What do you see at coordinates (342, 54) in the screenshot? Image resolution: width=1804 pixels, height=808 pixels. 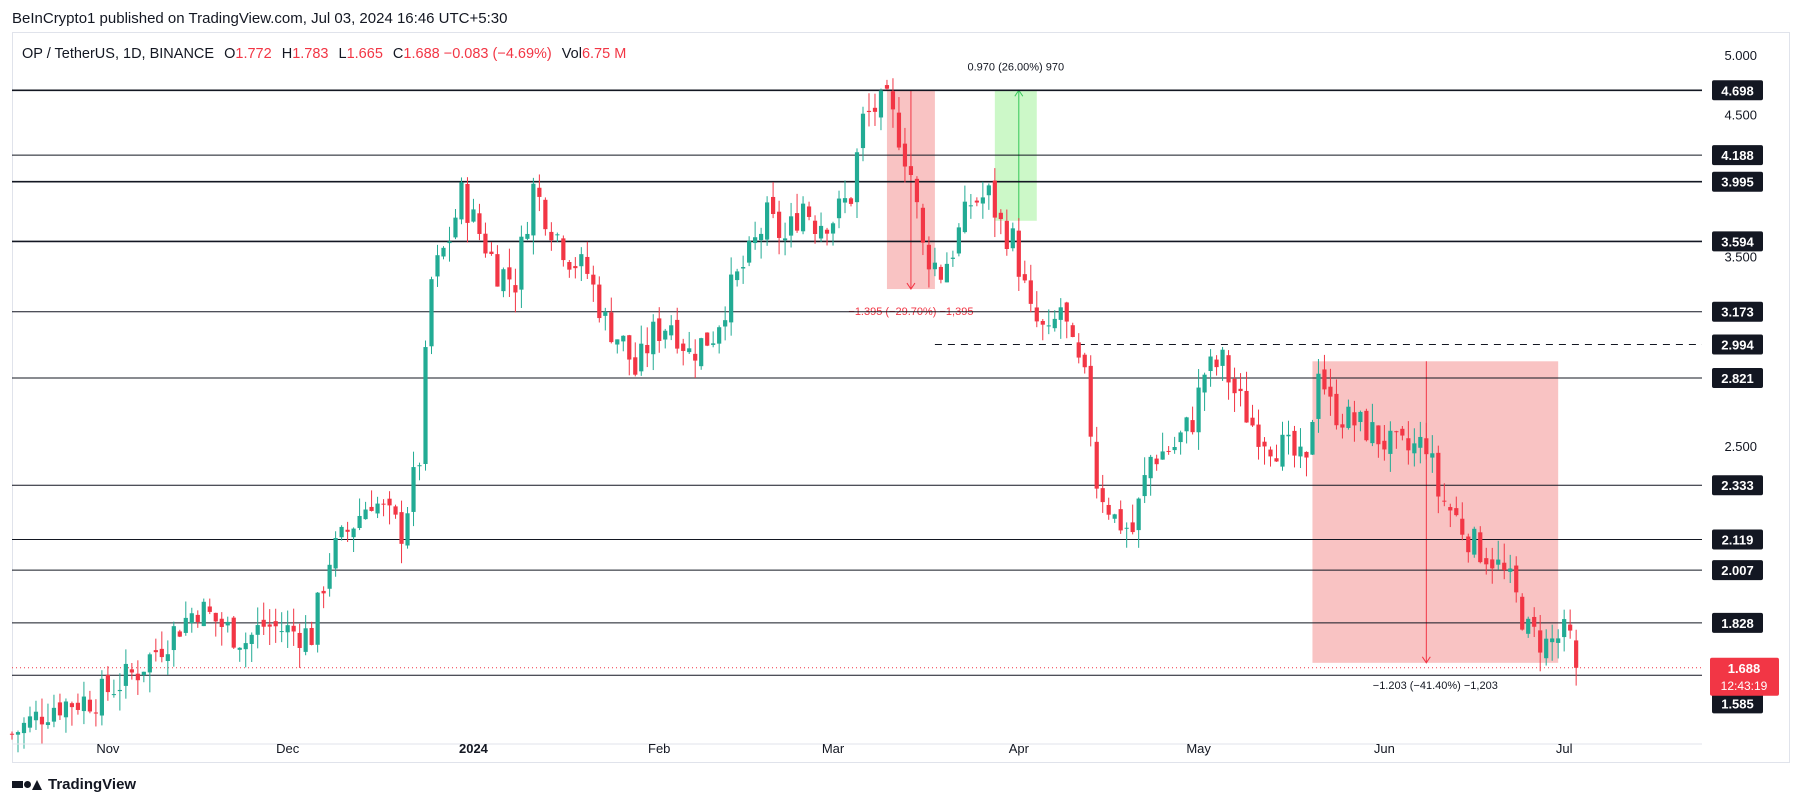 I see `low-key: L` at bounding box center [342, 54].